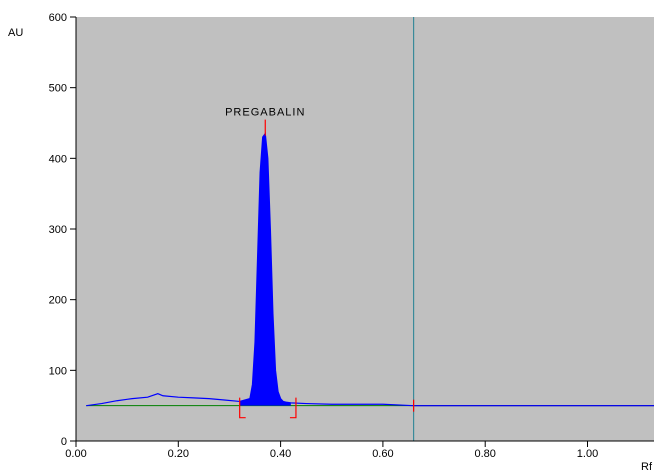  I want to click on peak-end-marker, so click(293, 408).